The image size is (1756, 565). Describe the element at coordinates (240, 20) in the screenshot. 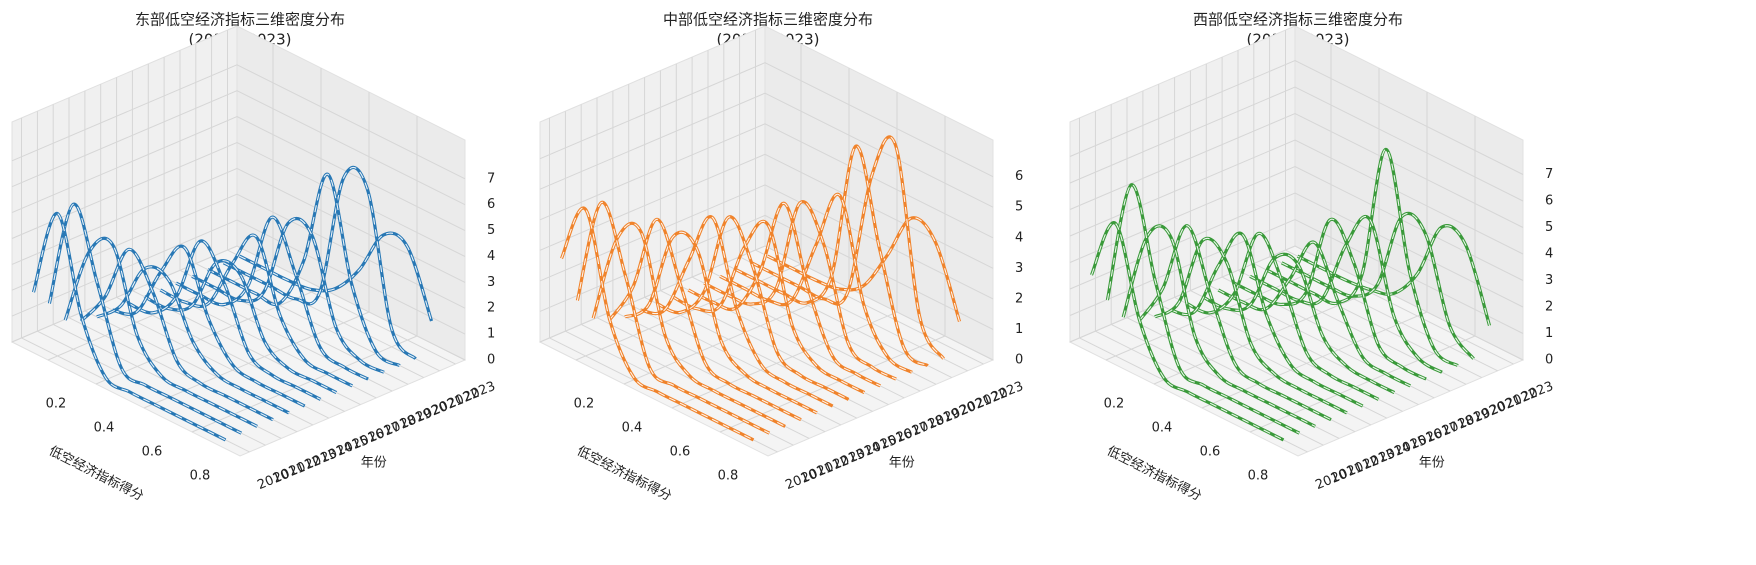

I see `chart-title: 东部低空经济指标三维密度分布` at that location.